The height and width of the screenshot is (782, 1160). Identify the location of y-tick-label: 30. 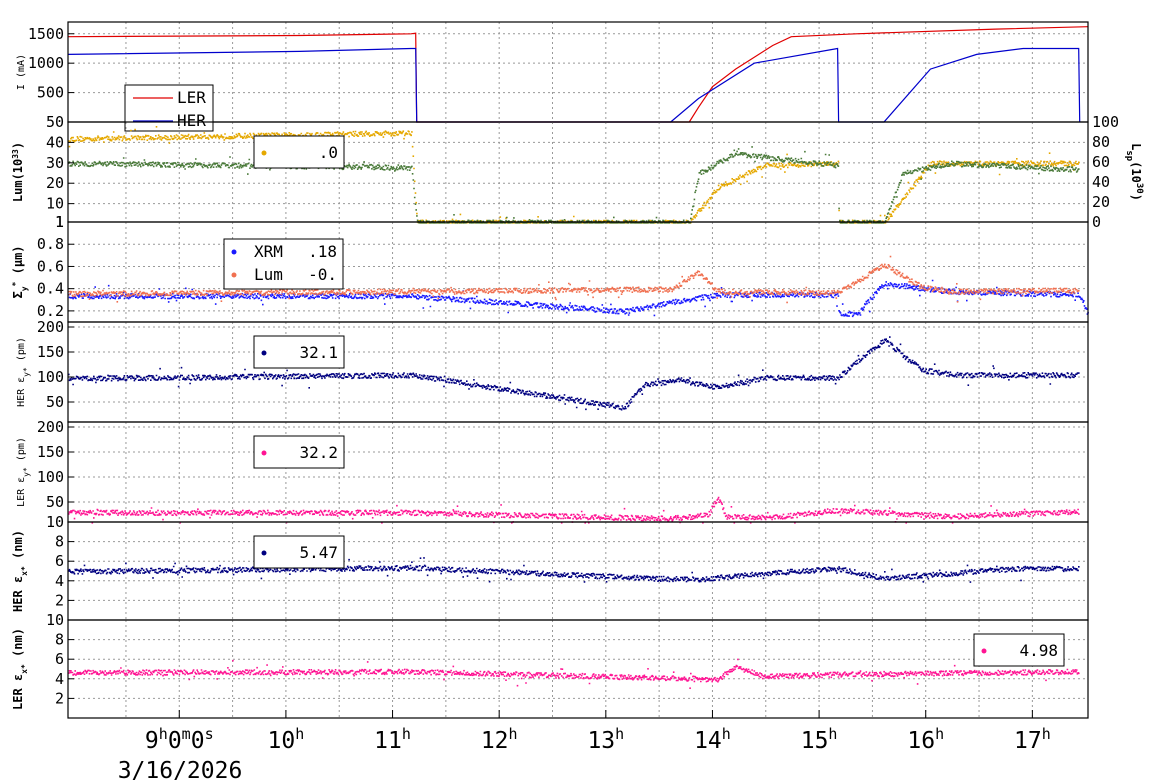
(55, 163).